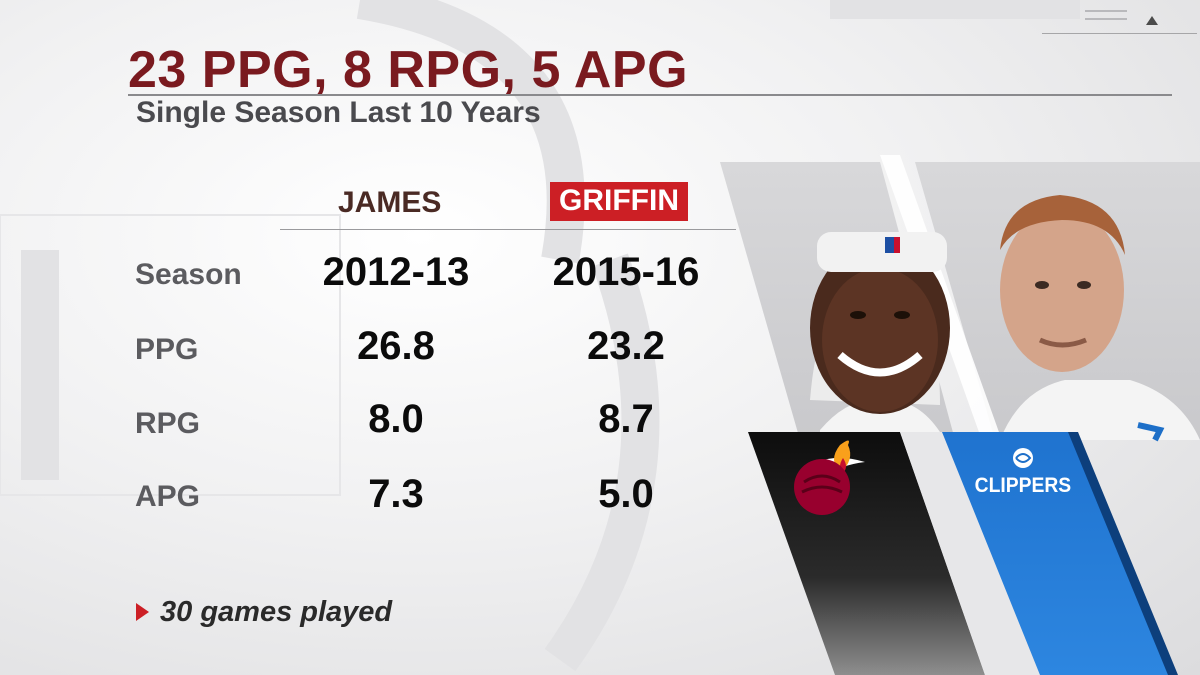  I want to click on title-divider, so click(650, 95).